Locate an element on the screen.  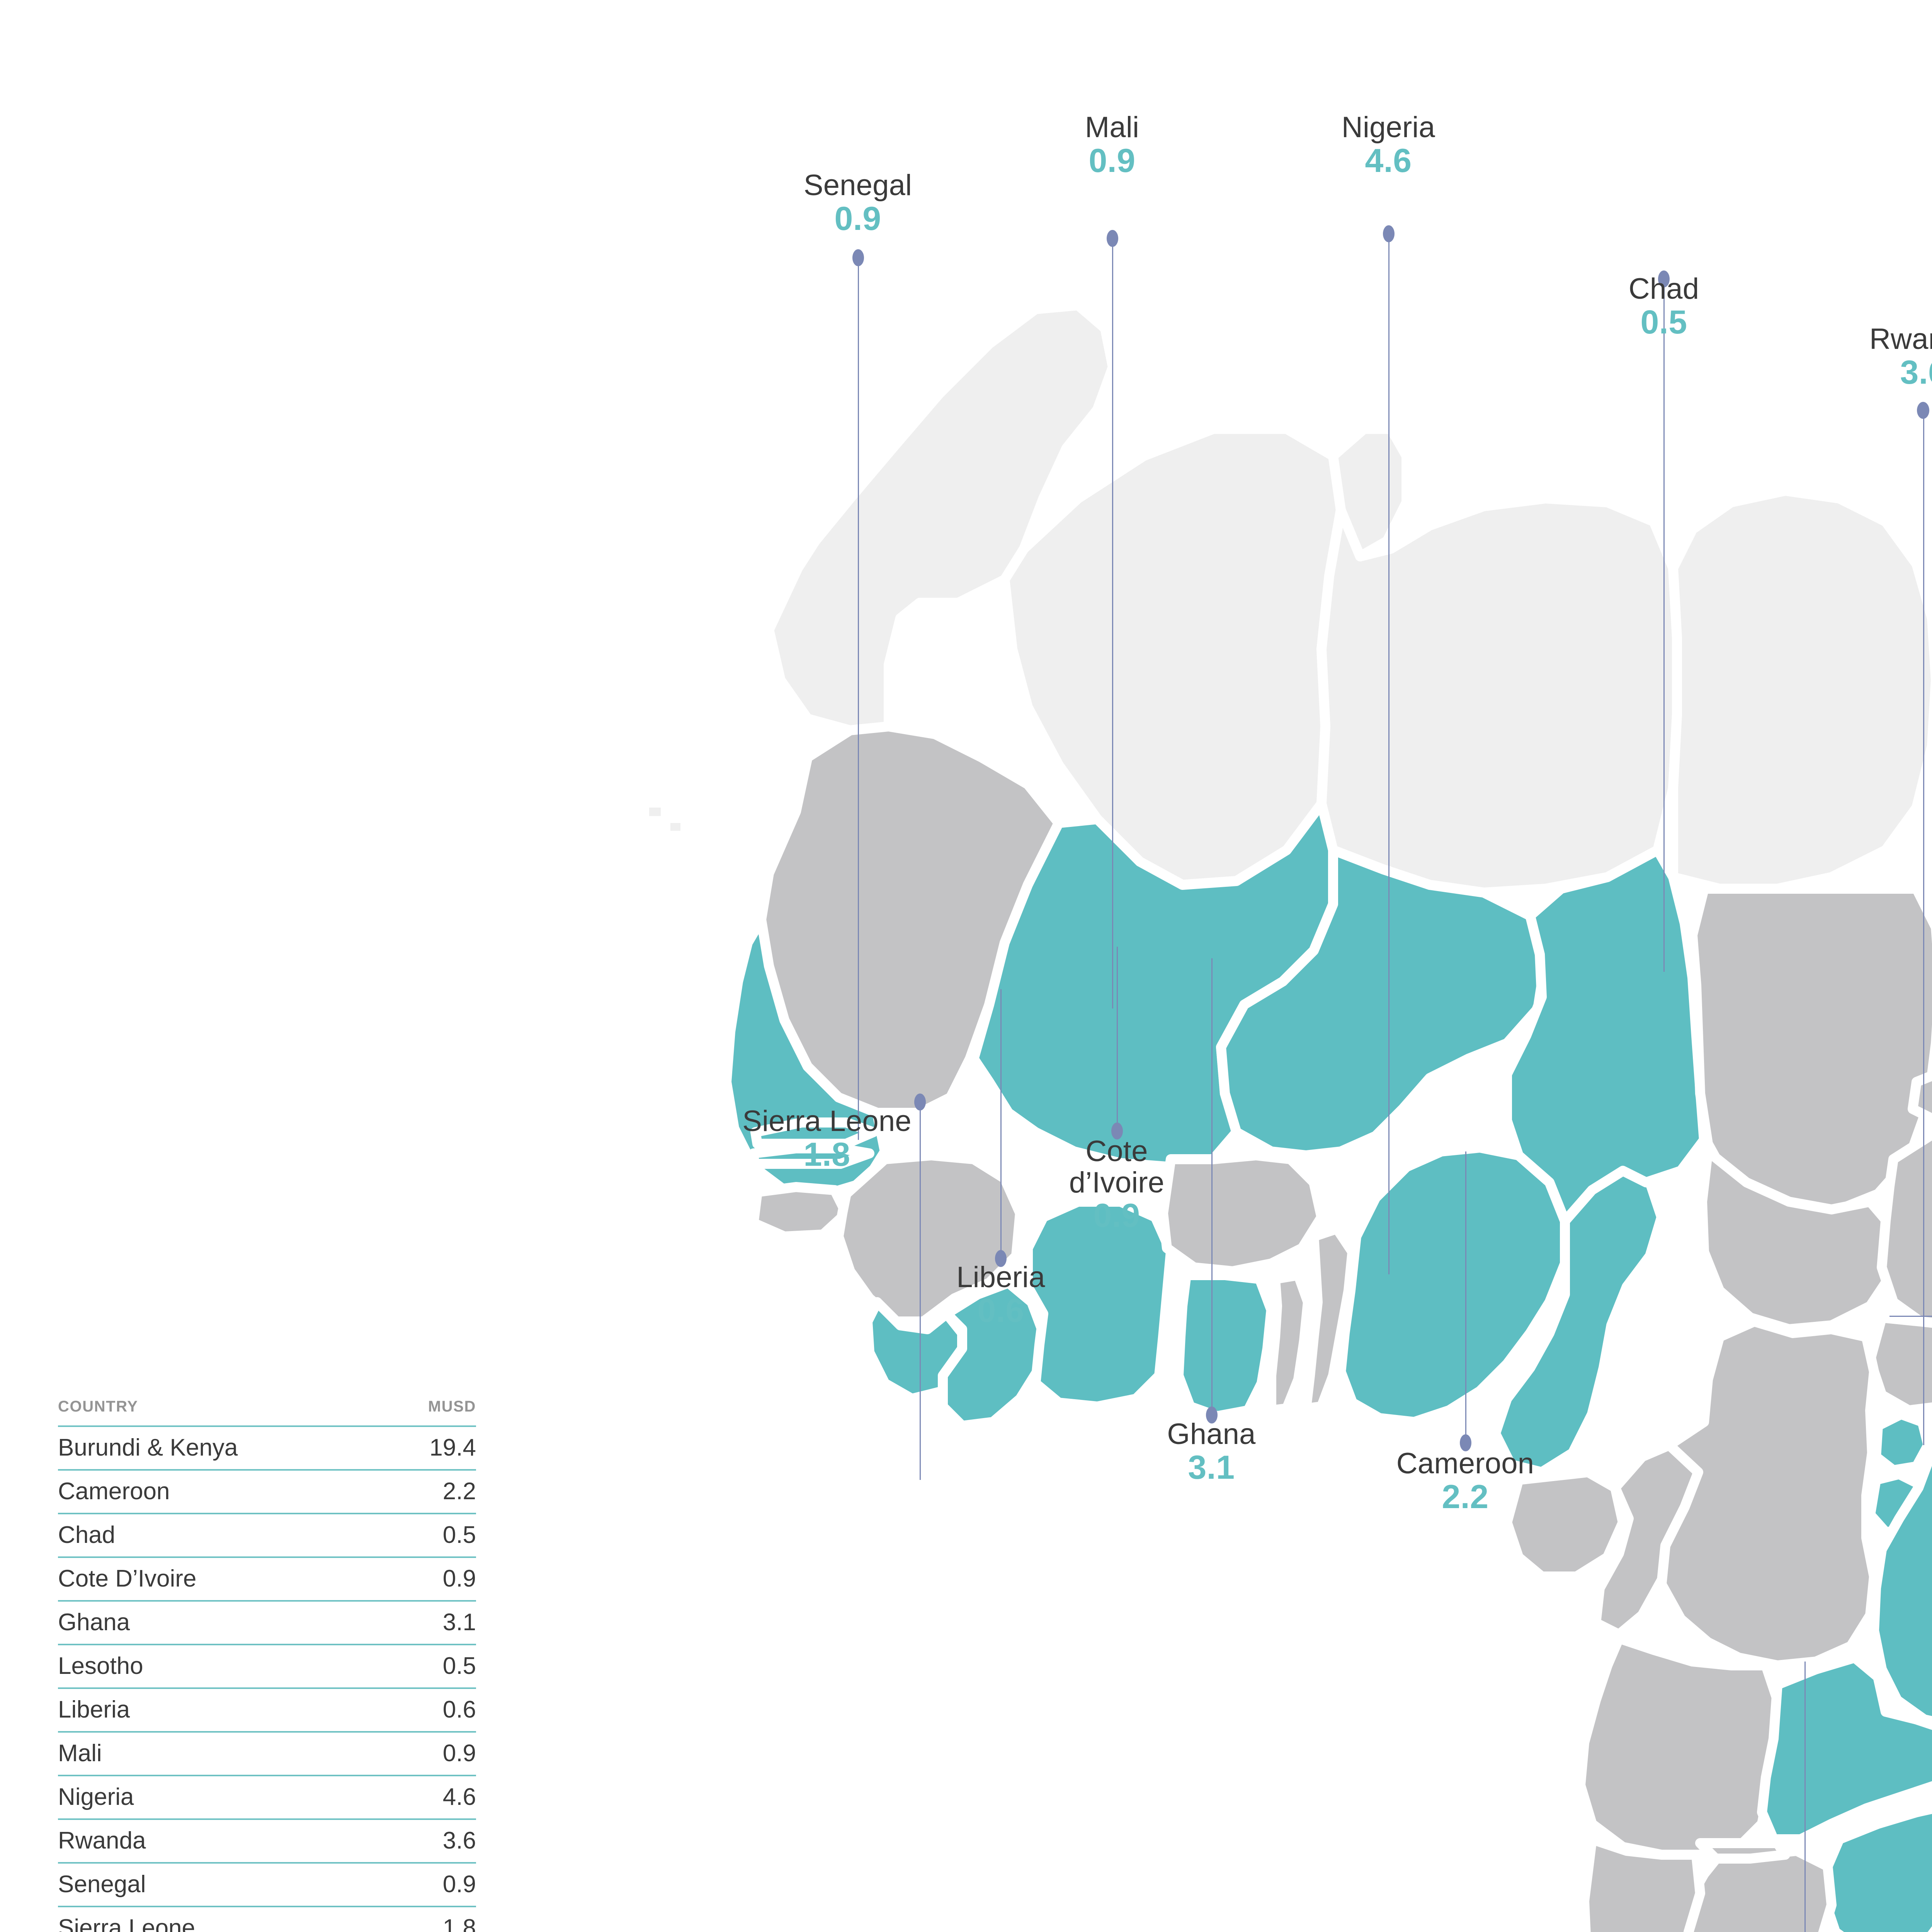
region-south-sudan is located at coordinates (1798, 1240).